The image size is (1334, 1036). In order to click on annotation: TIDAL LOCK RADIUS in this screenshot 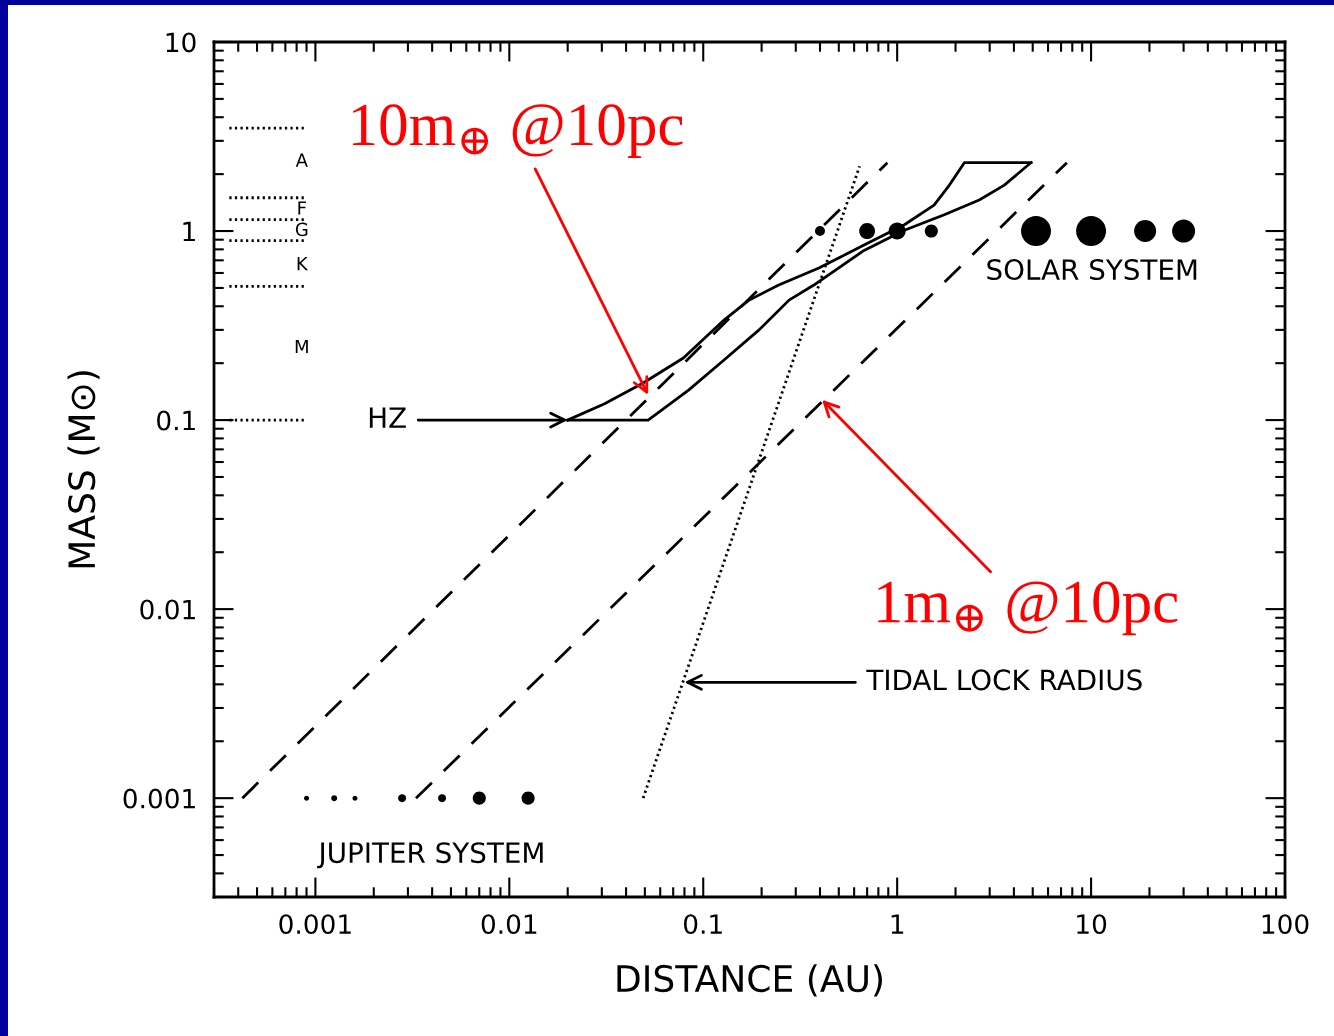, I will do `click(1004, 680)`.